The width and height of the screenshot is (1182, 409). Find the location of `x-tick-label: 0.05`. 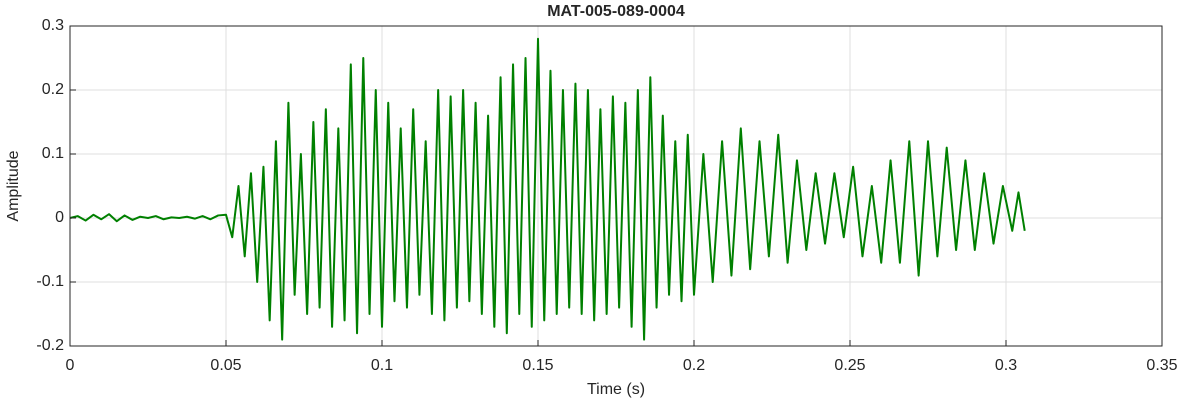

x-tick-label: 0.05 is located at coordinates (225, 365).